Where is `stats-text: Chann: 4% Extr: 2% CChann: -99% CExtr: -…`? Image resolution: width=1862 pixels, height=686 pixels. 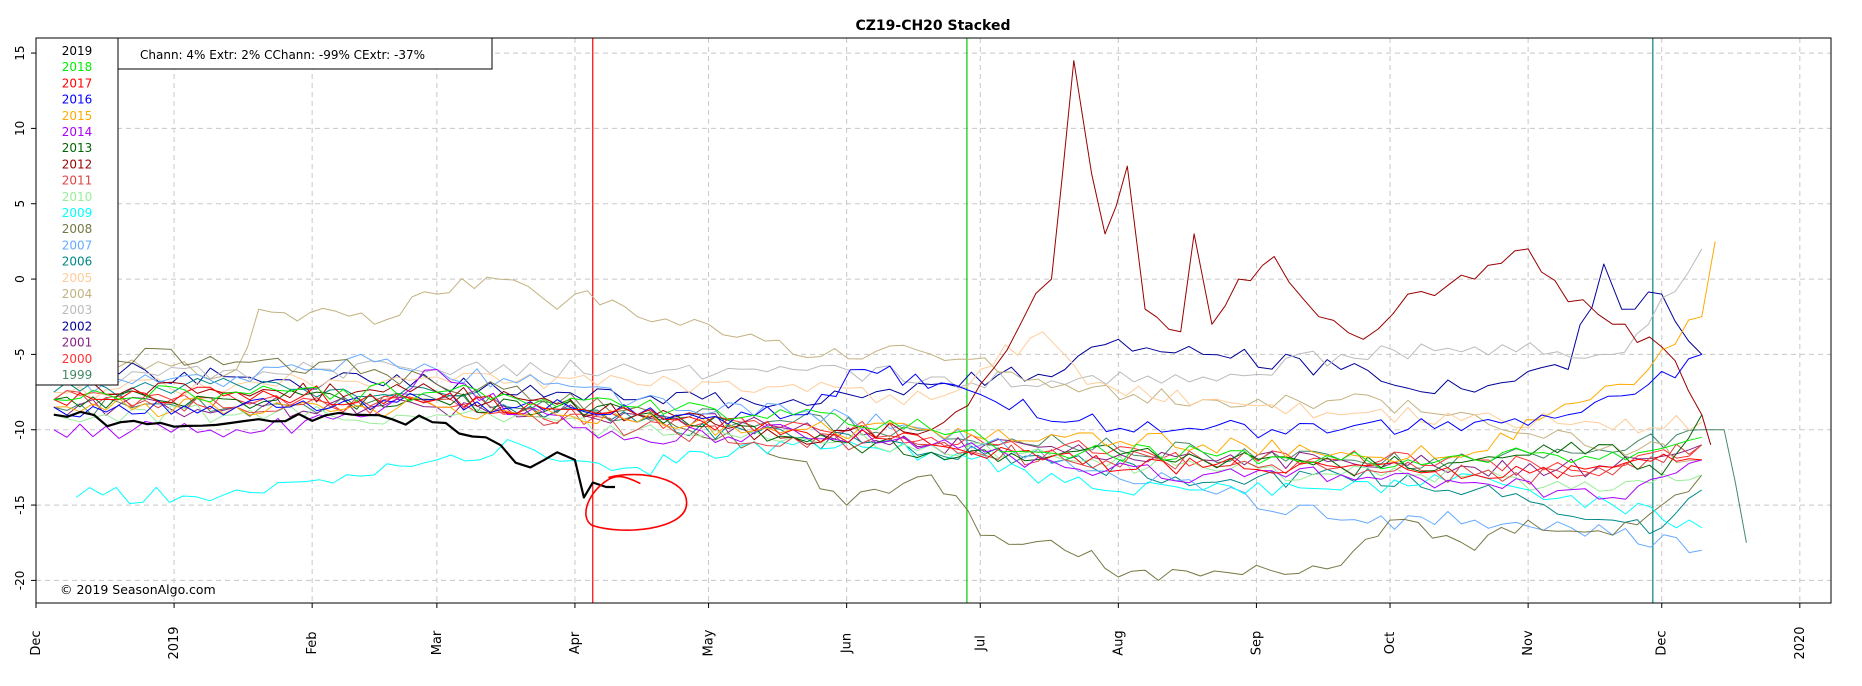
stats-text: Chann: 4% Extr: 2% CChann: -99% CExtr: -… is located at coordinates (282, 55).